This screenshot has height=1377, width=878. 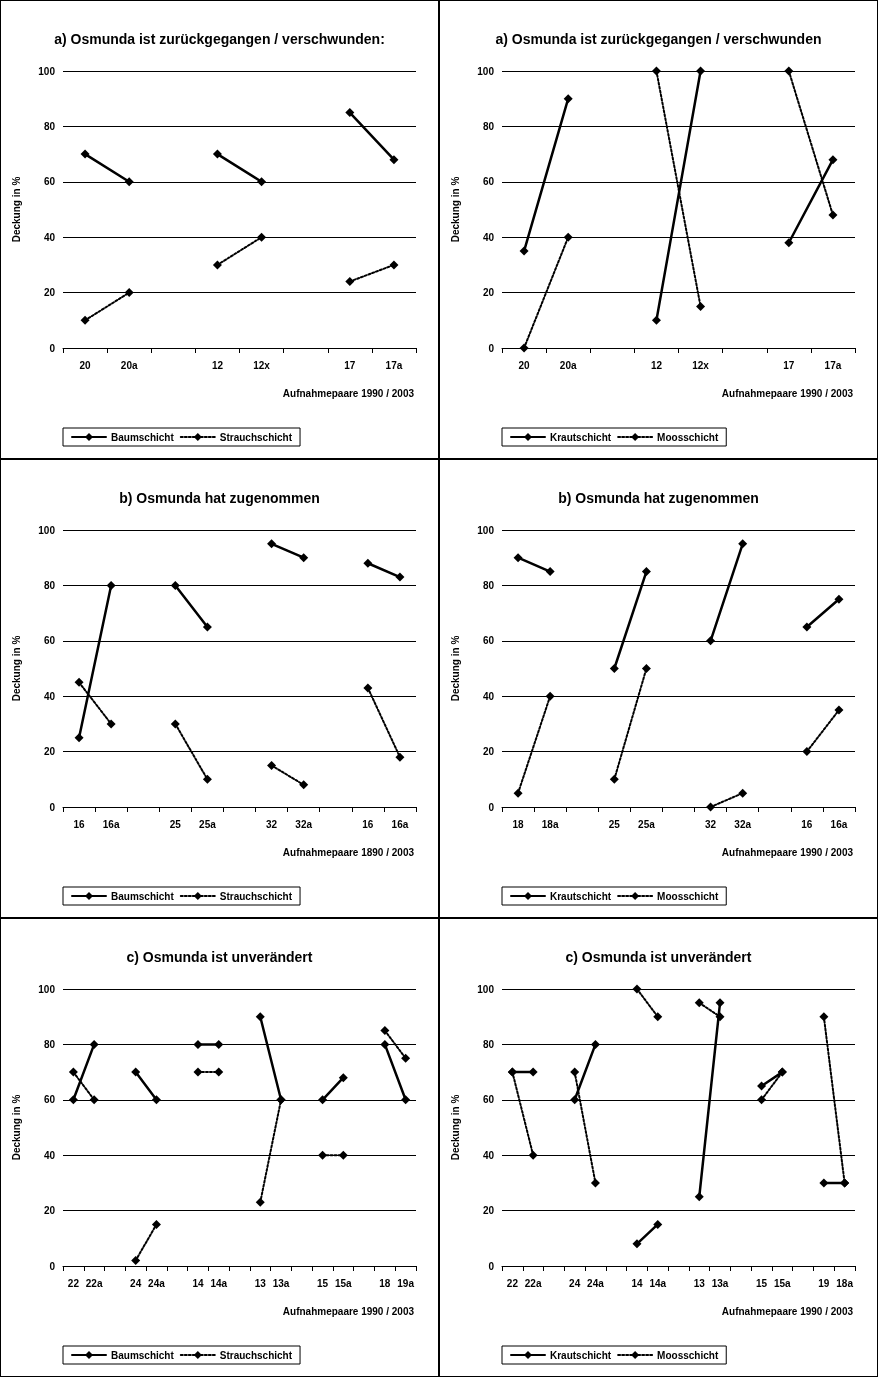 What do you see at coordinates (568, 365) in the screenshot?
I see `x-tick-label: 20a` at bounding box center [568, 365].